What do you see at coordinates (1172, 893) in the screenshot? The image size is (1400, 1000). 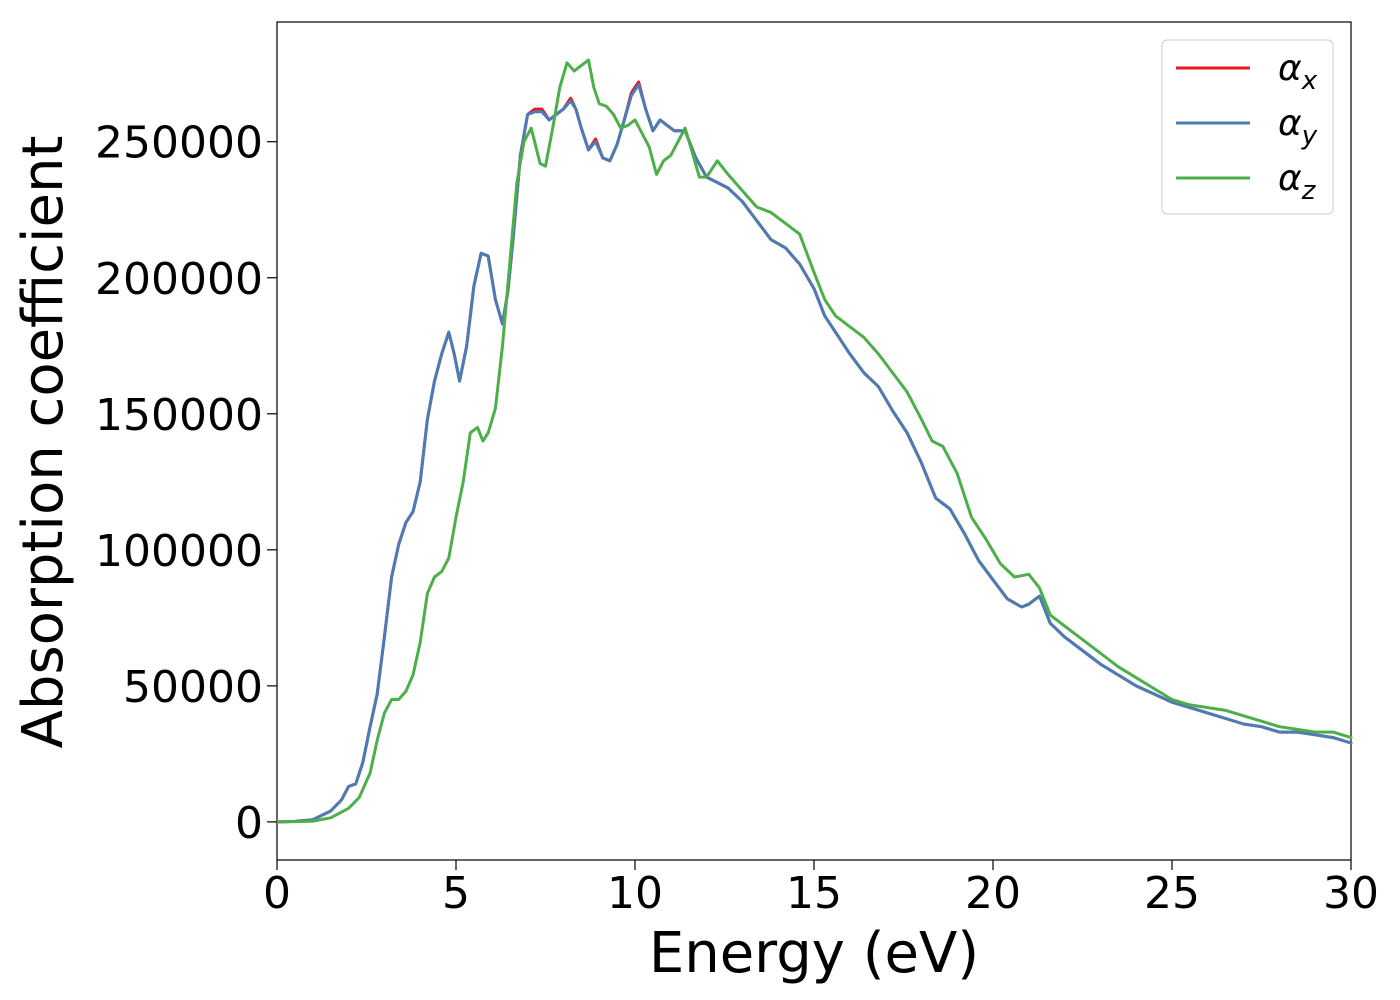 I see `x-tick-label: 25` at bounding box center [1172, 893].